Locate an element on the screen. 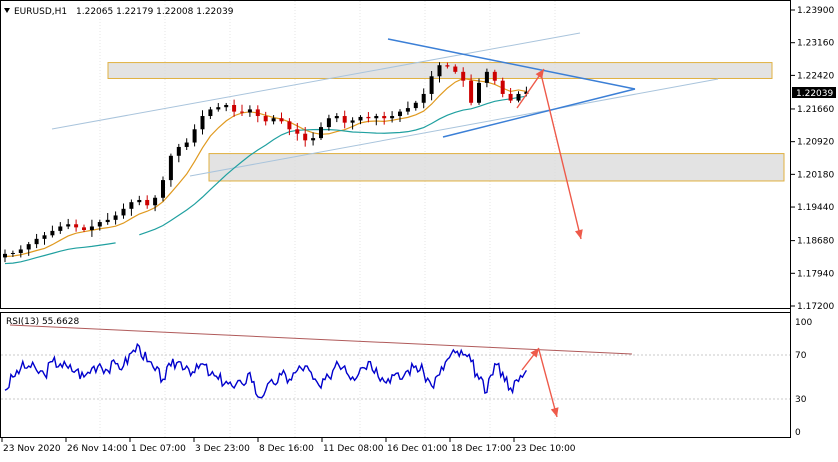 The image size is (838, 462). rsi-trend-line is located at coordinates (321, 339).